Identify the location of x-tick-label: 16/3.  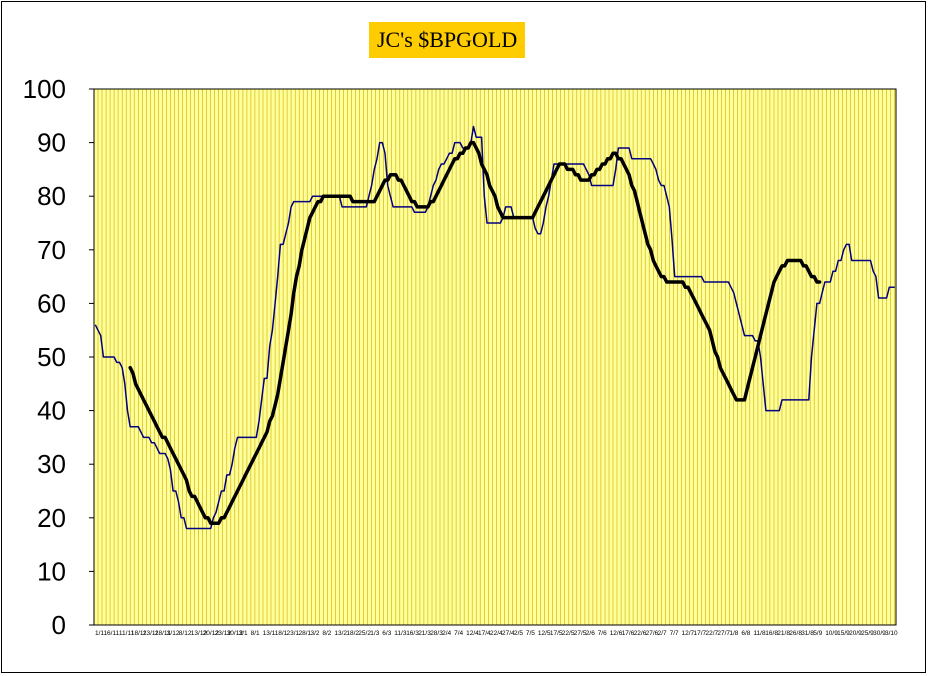
(412, 633).